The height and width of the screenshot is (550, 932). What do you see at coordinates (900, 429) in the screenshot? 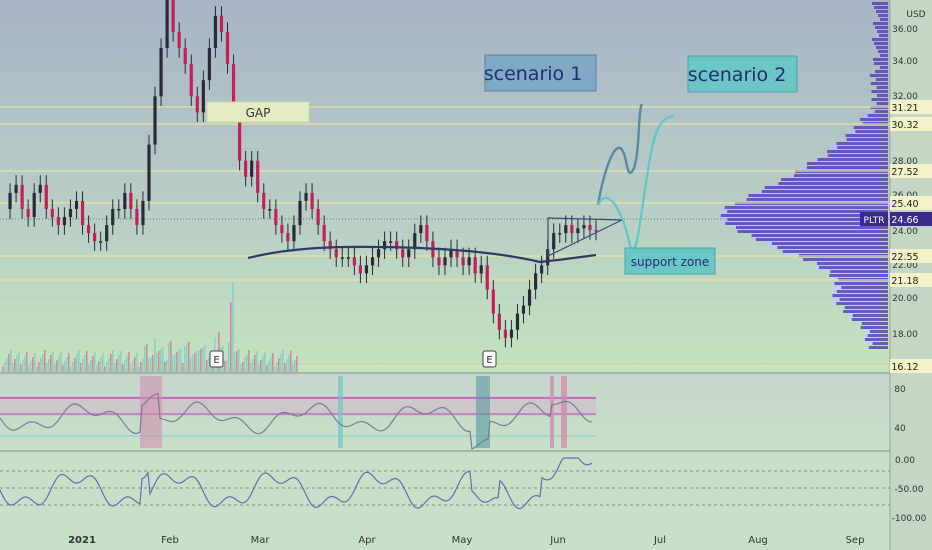
I see `rsi-tick: 40` at bounding box center [900, 429].